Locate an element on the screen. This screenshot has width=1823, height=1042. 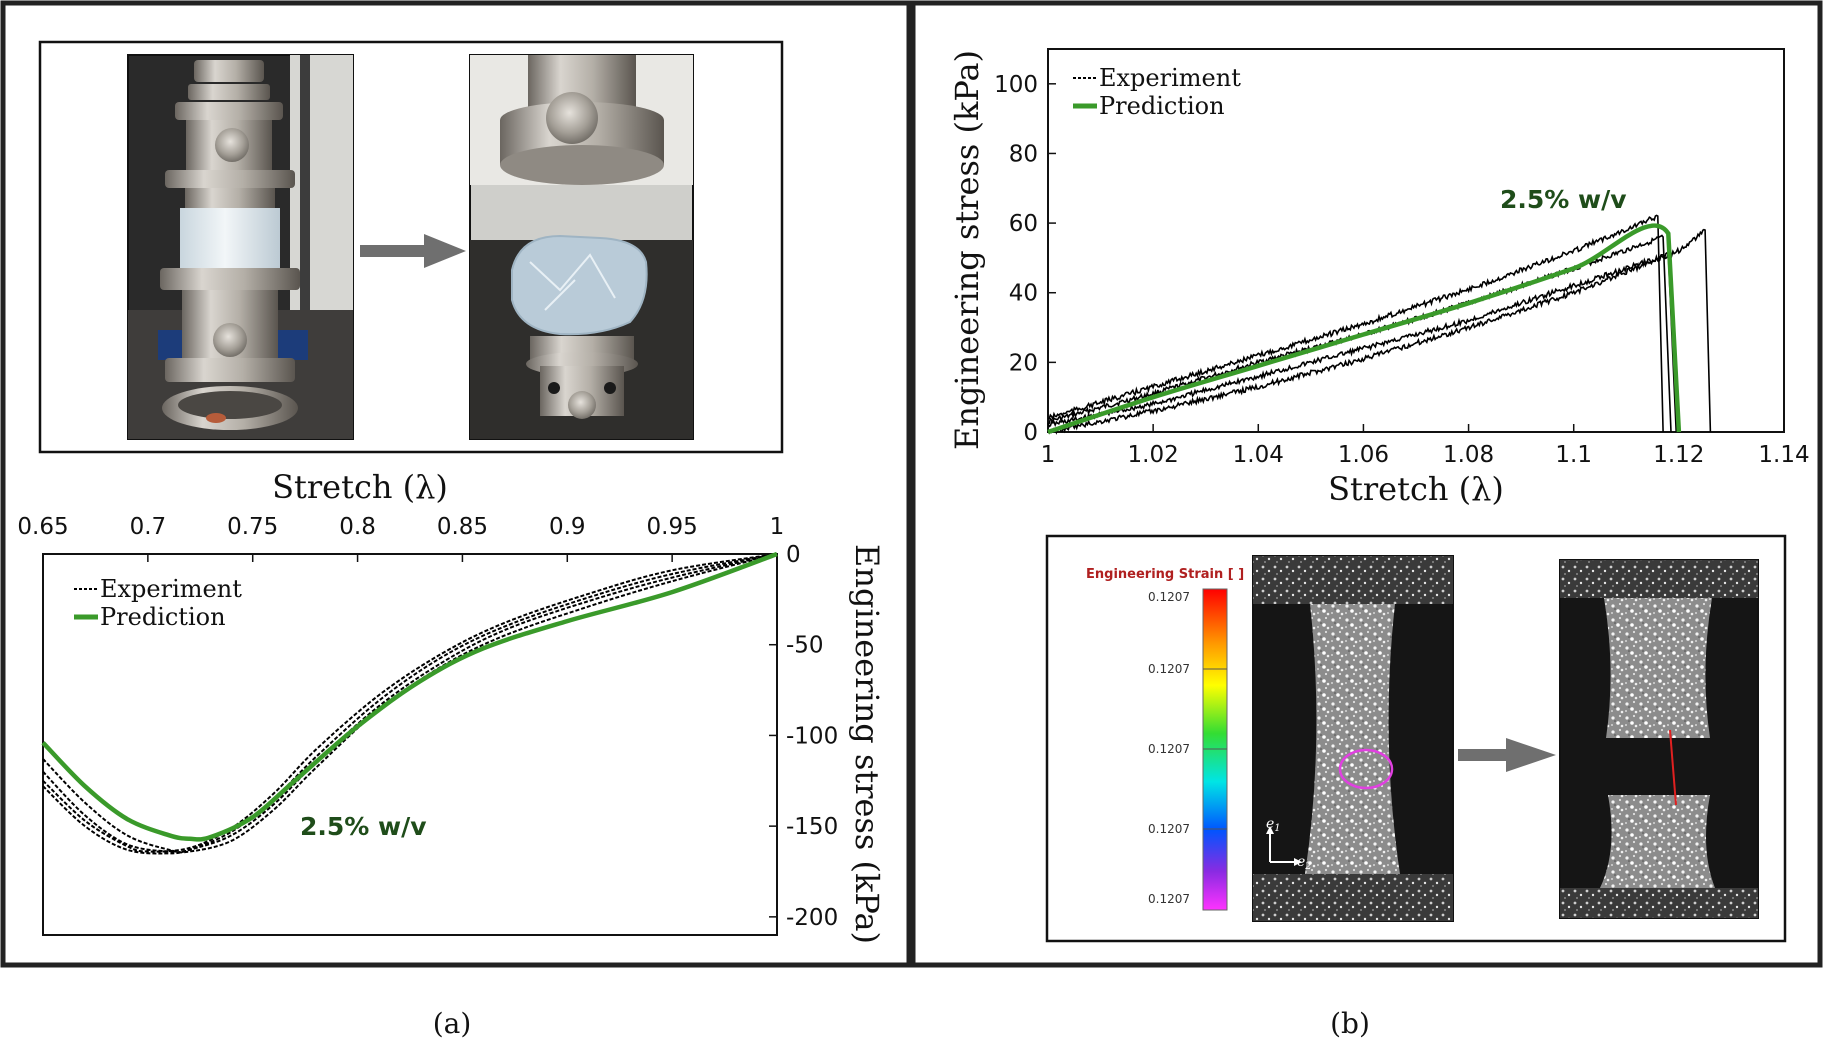
x-tick-label: 0.65 is located at coordinates (42, 527).